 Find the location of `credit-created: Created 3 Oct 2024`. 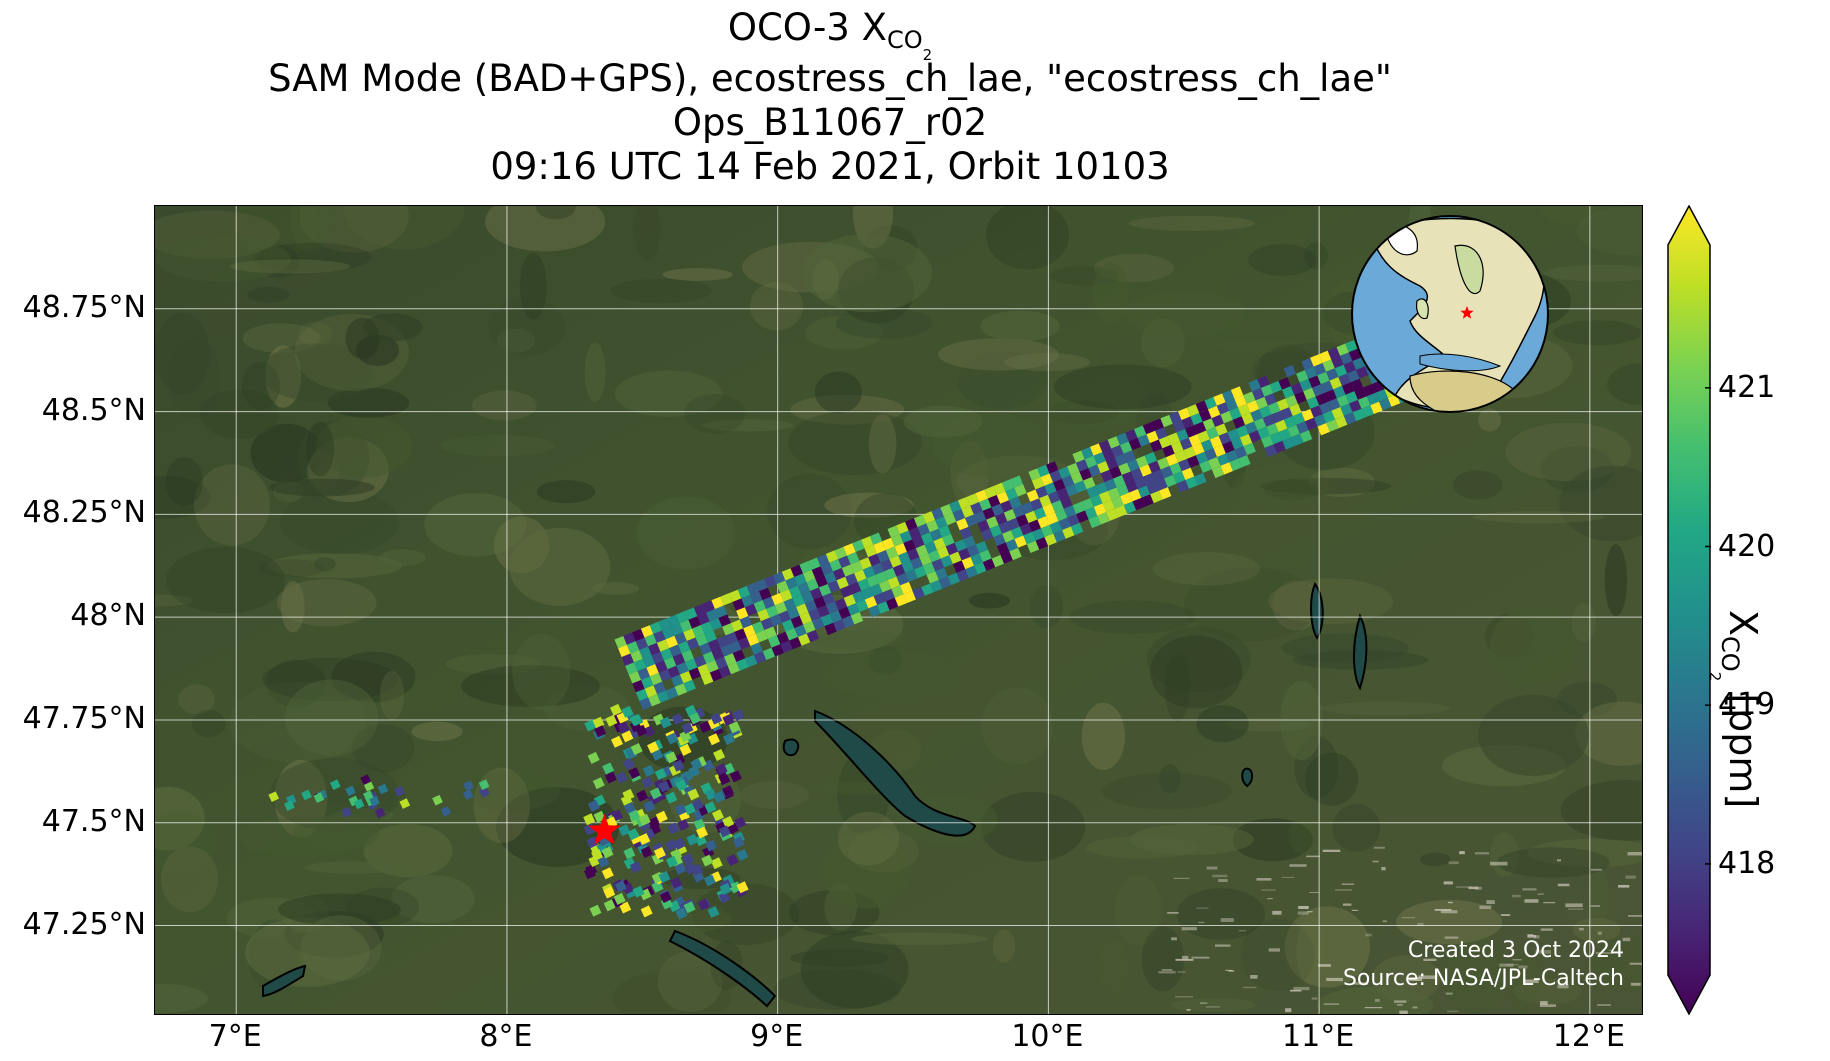

credit-created: Created 3 Oct 2024 is located at coordinates (1515, 950).